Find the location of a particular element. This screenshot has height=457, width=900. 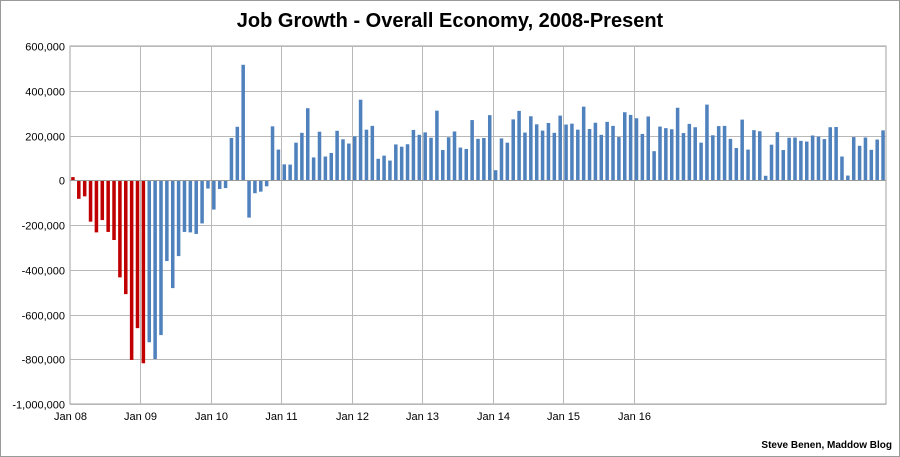

y-tick-label: -600,000 is located at coordinates (43, 317).